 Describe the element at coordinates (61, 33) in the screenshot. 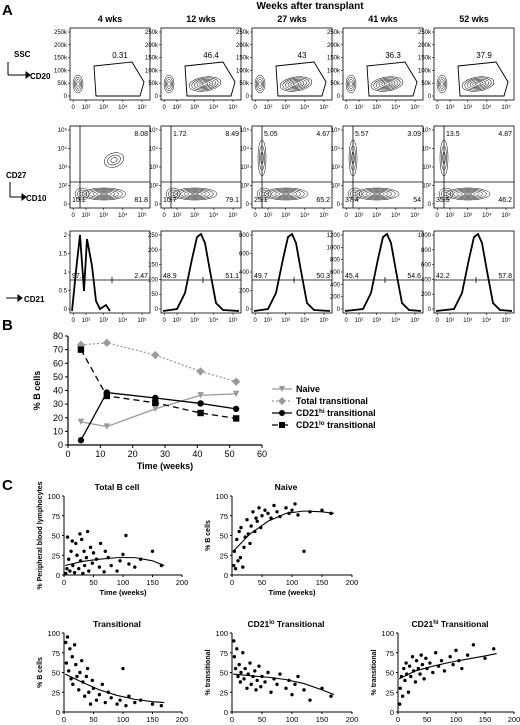

I see `r1c0-ytick-0: 250k` at that location.